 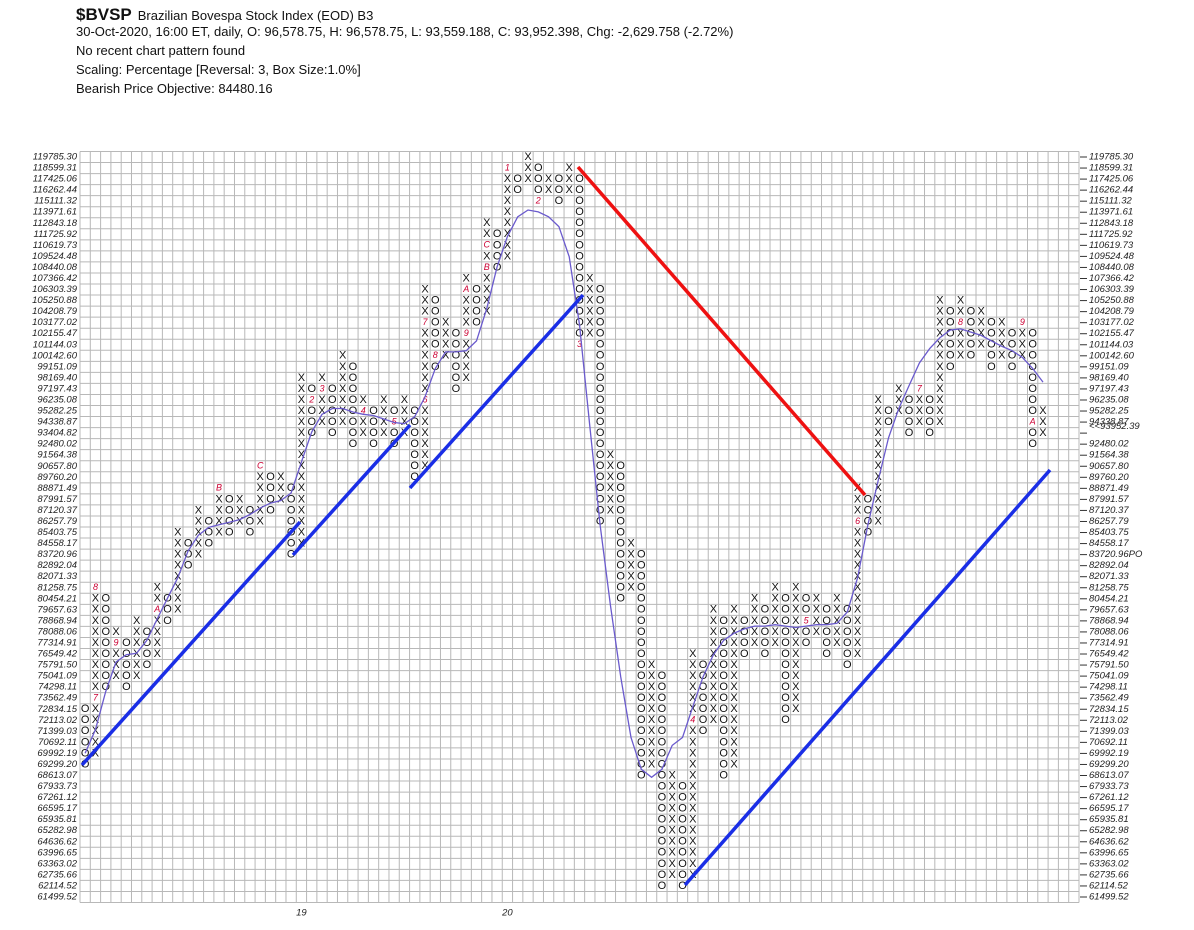 What do you see at coordinates (1109, 455) in the screenshot?
I see `y-tick-label-right: 91564.38` at bounding box center [1109, 455].